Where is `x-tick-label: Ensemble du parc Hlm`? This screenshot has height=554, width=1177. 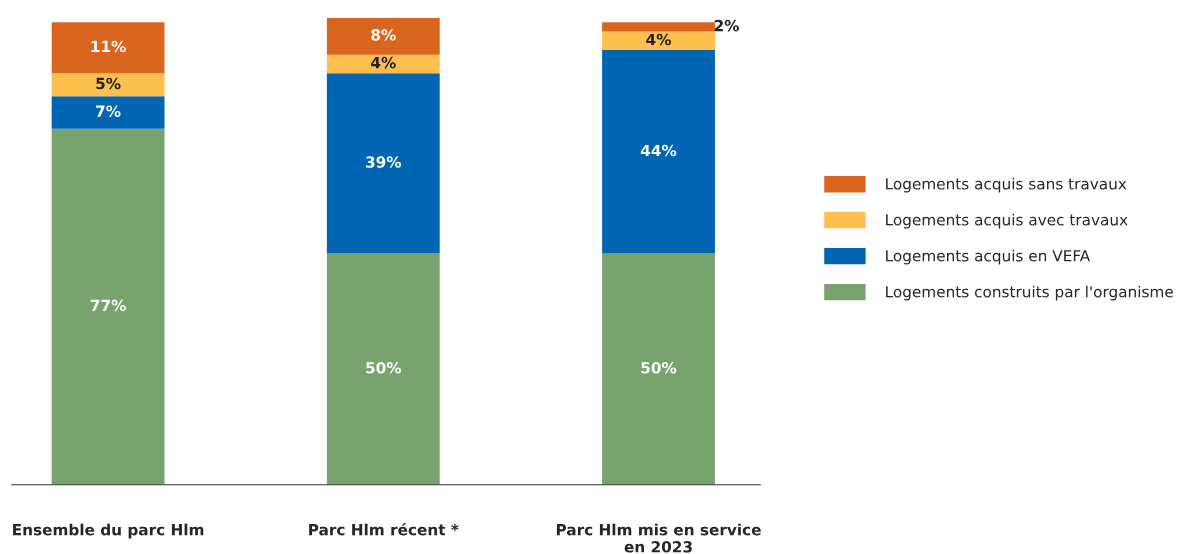 x-tick-label: Ensemble du parc Hlm is located at coordinates (108, 531).